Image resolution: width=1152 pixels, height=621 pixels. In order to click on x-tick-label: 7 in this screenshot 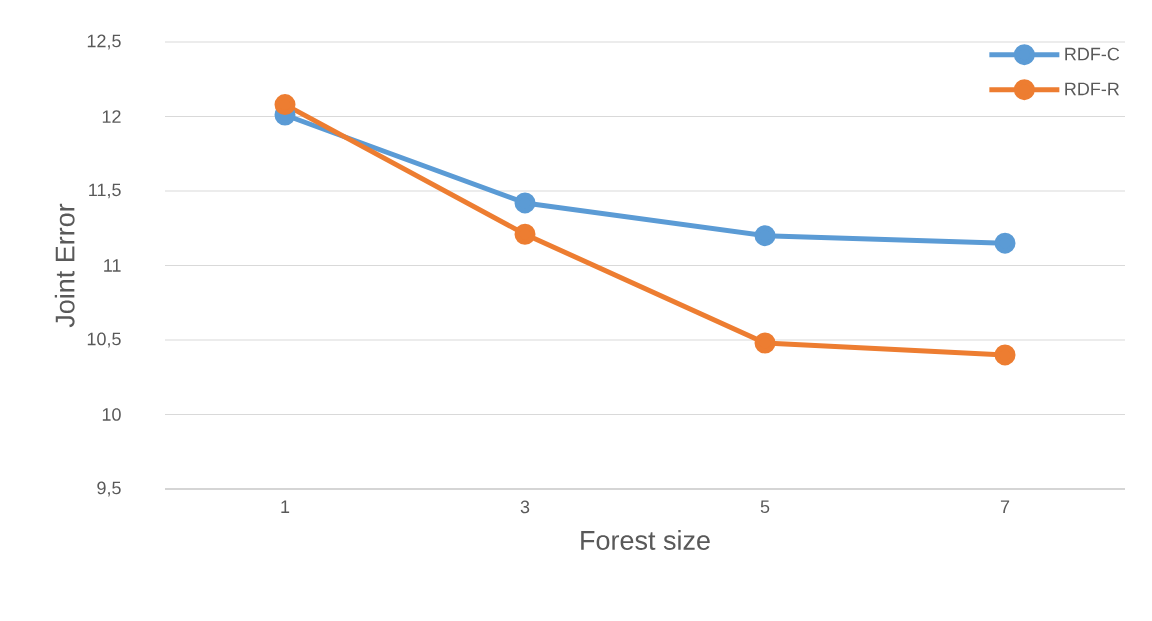, I will do `click(1005, 506)`.